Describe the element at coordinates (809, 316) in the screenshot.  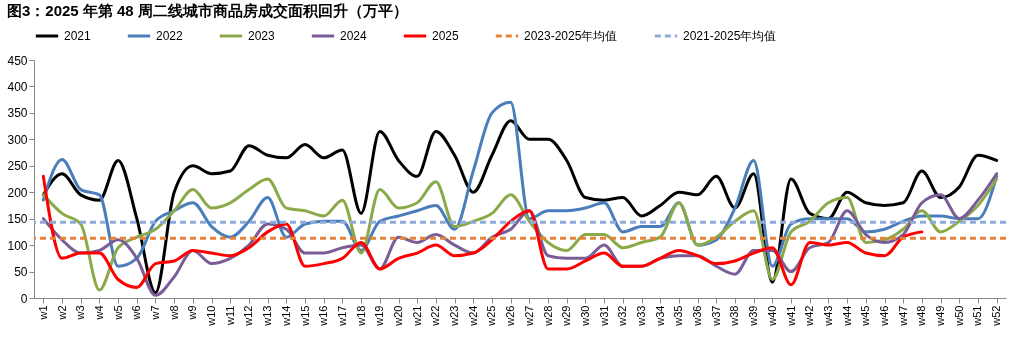
I see `x-tick-label: w42` at that location.